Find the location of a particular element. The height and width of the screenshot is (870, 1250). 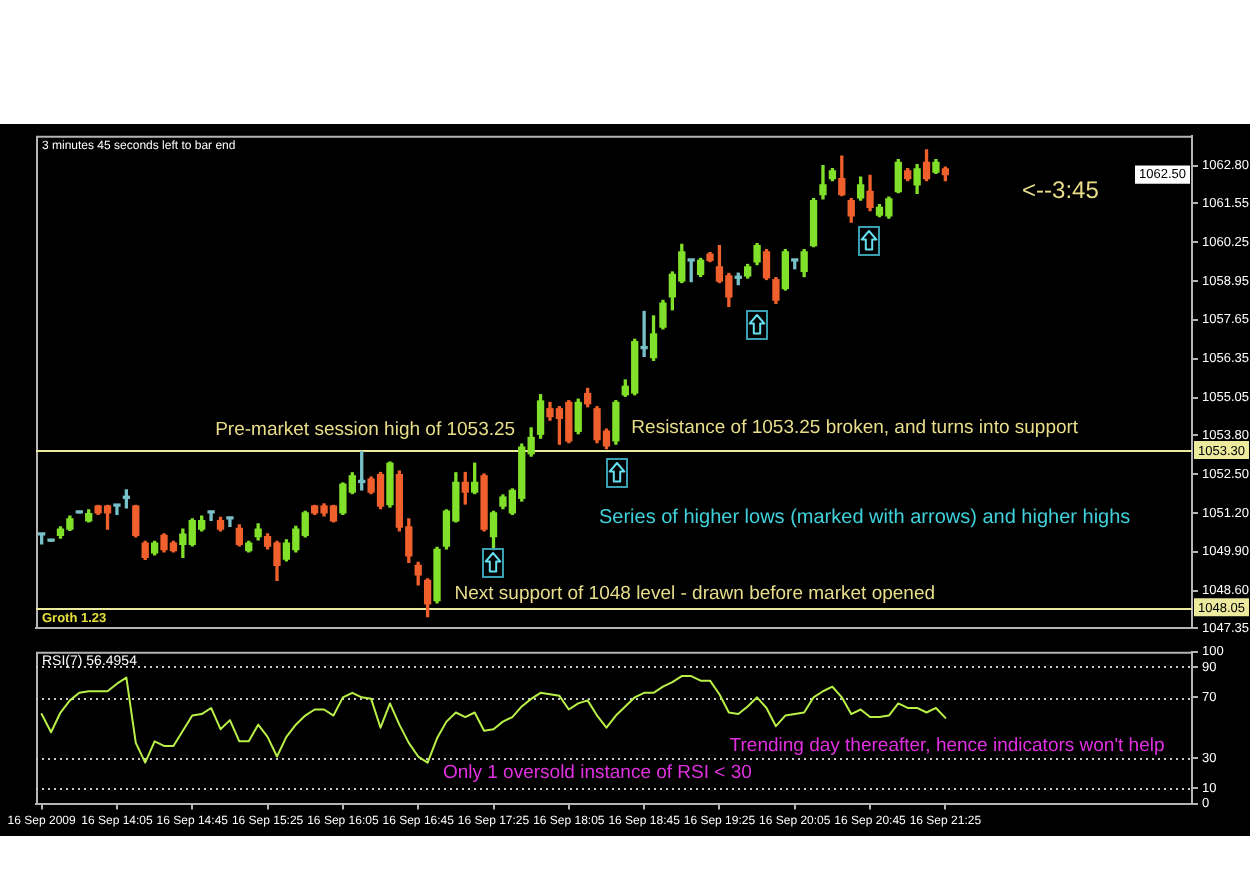

annotation: <--3:45 is located at coordinates (1061, 189).